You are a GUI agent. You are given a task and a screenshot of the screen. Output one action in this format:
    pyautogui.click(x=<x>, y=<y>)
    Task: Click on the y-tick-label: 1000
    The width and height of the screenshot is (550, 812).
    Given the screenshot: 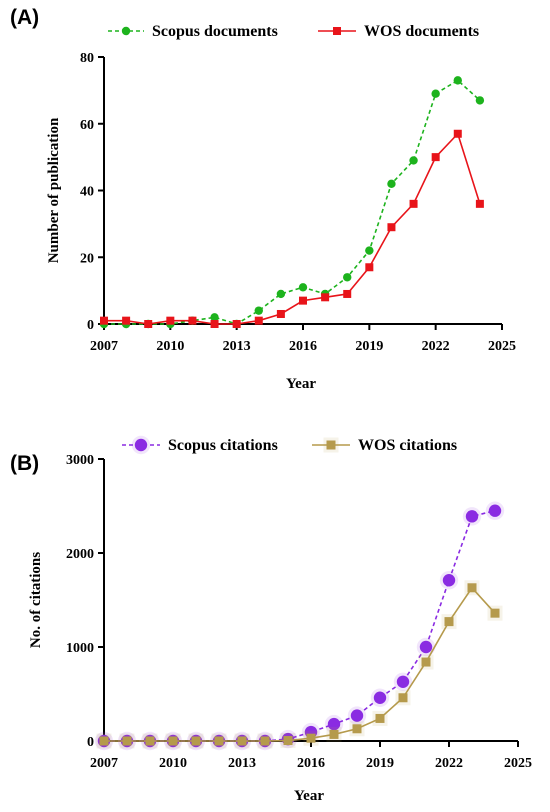 What is the action you would take?
    pyautogui.click(x=80, y=648)
    